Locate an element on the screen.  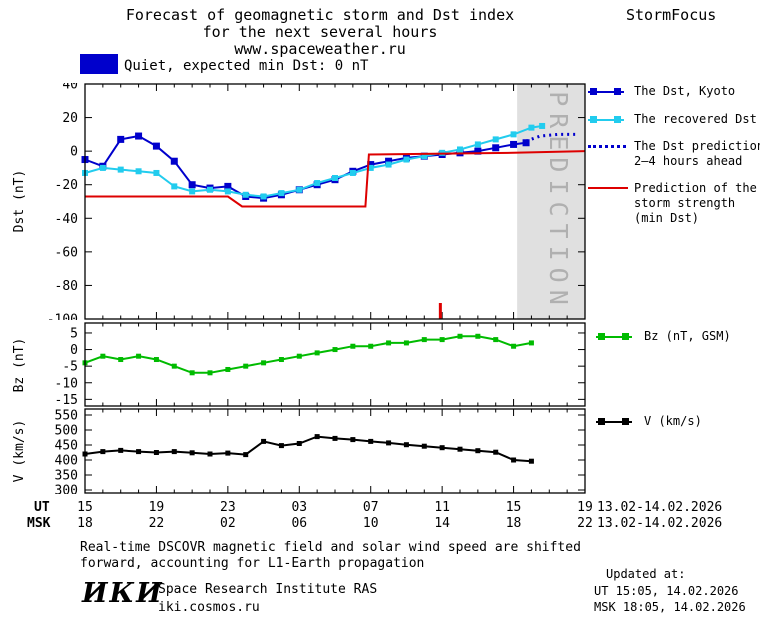
y-tick-label: -60 is located at coordinates (66, 252).